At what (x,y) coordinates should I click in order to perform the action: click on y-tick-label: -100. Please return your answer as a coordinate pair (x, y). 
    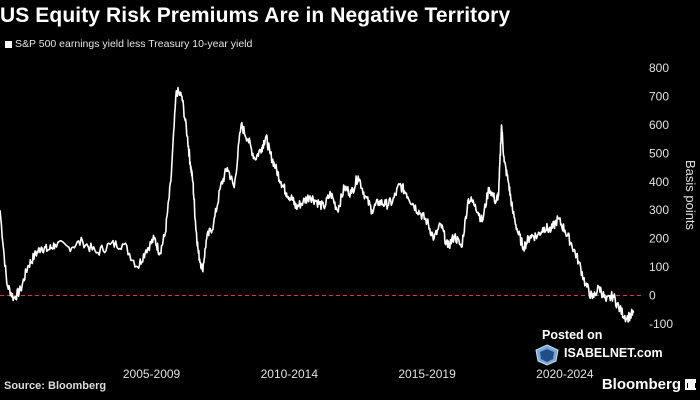
    Looking at the image, I should click on (661, 324).